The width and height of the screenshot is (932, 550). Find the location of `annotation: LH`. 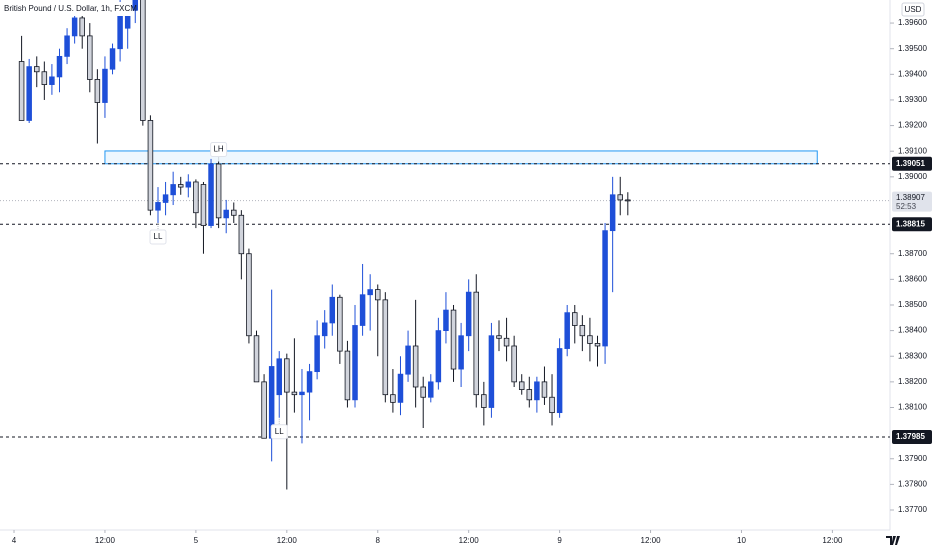

annotation: LH is located at coordinates (218, 149).